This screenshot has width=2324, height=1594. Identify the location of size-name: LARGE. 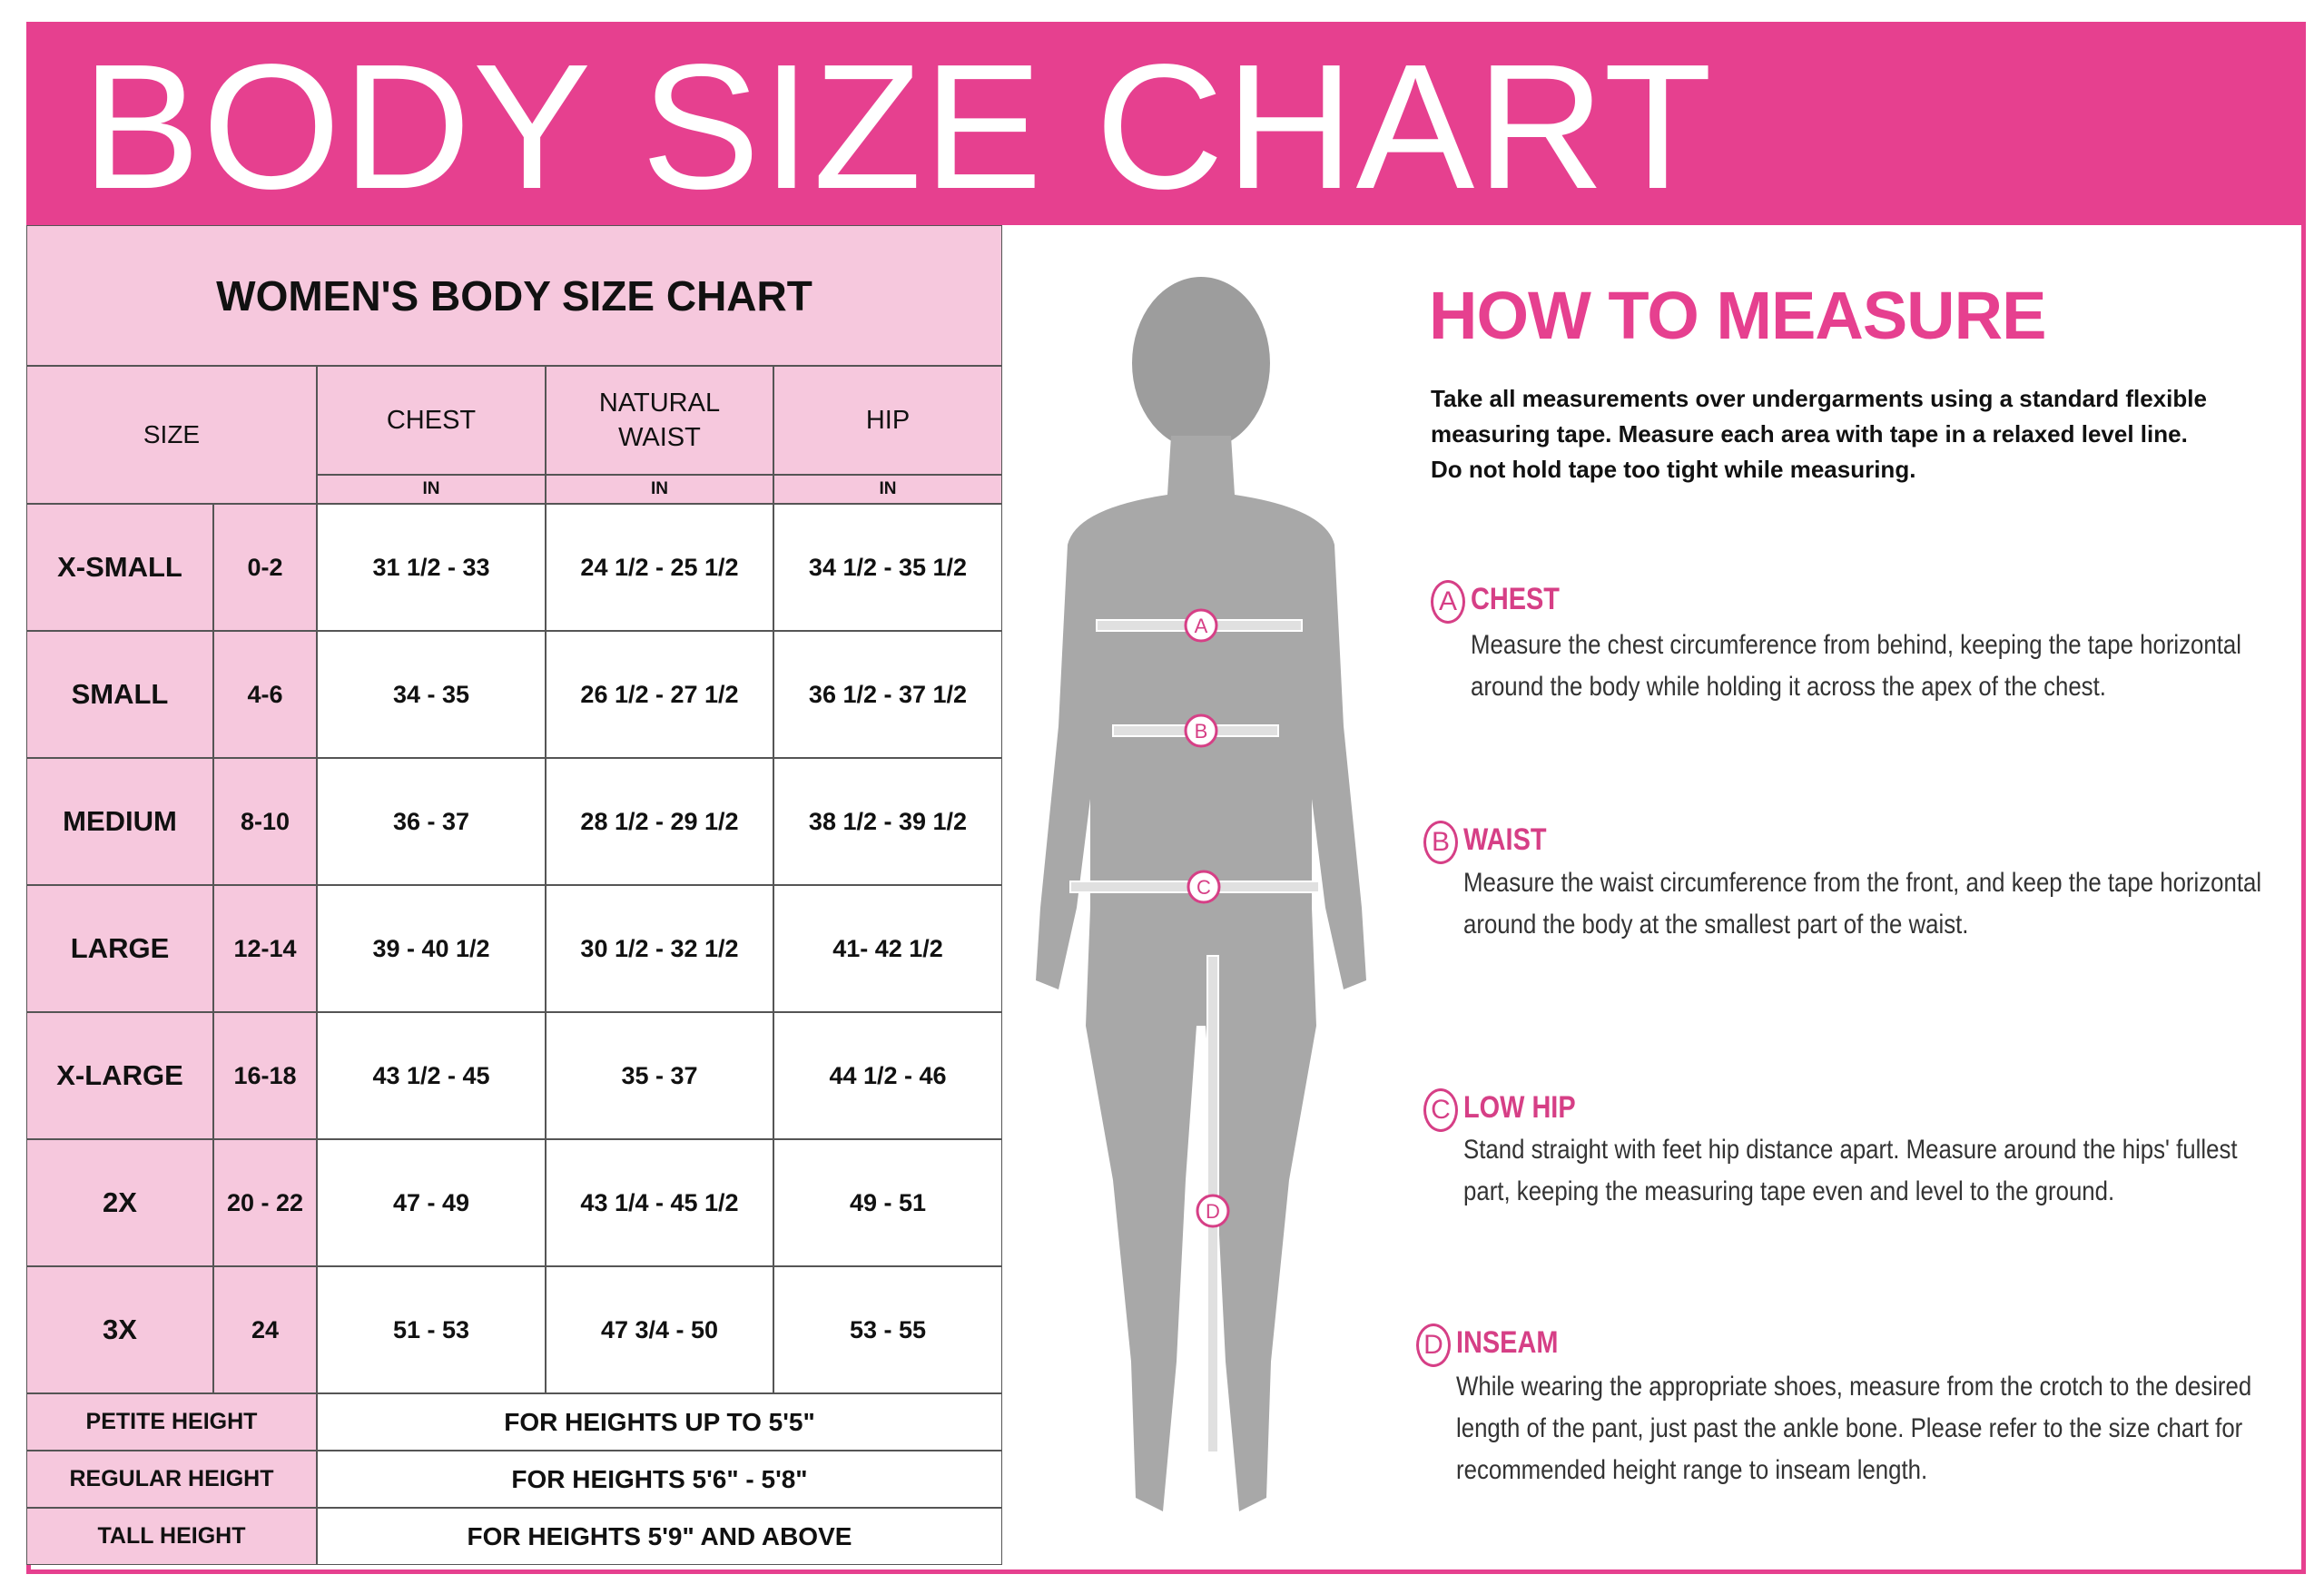
(119, 949).